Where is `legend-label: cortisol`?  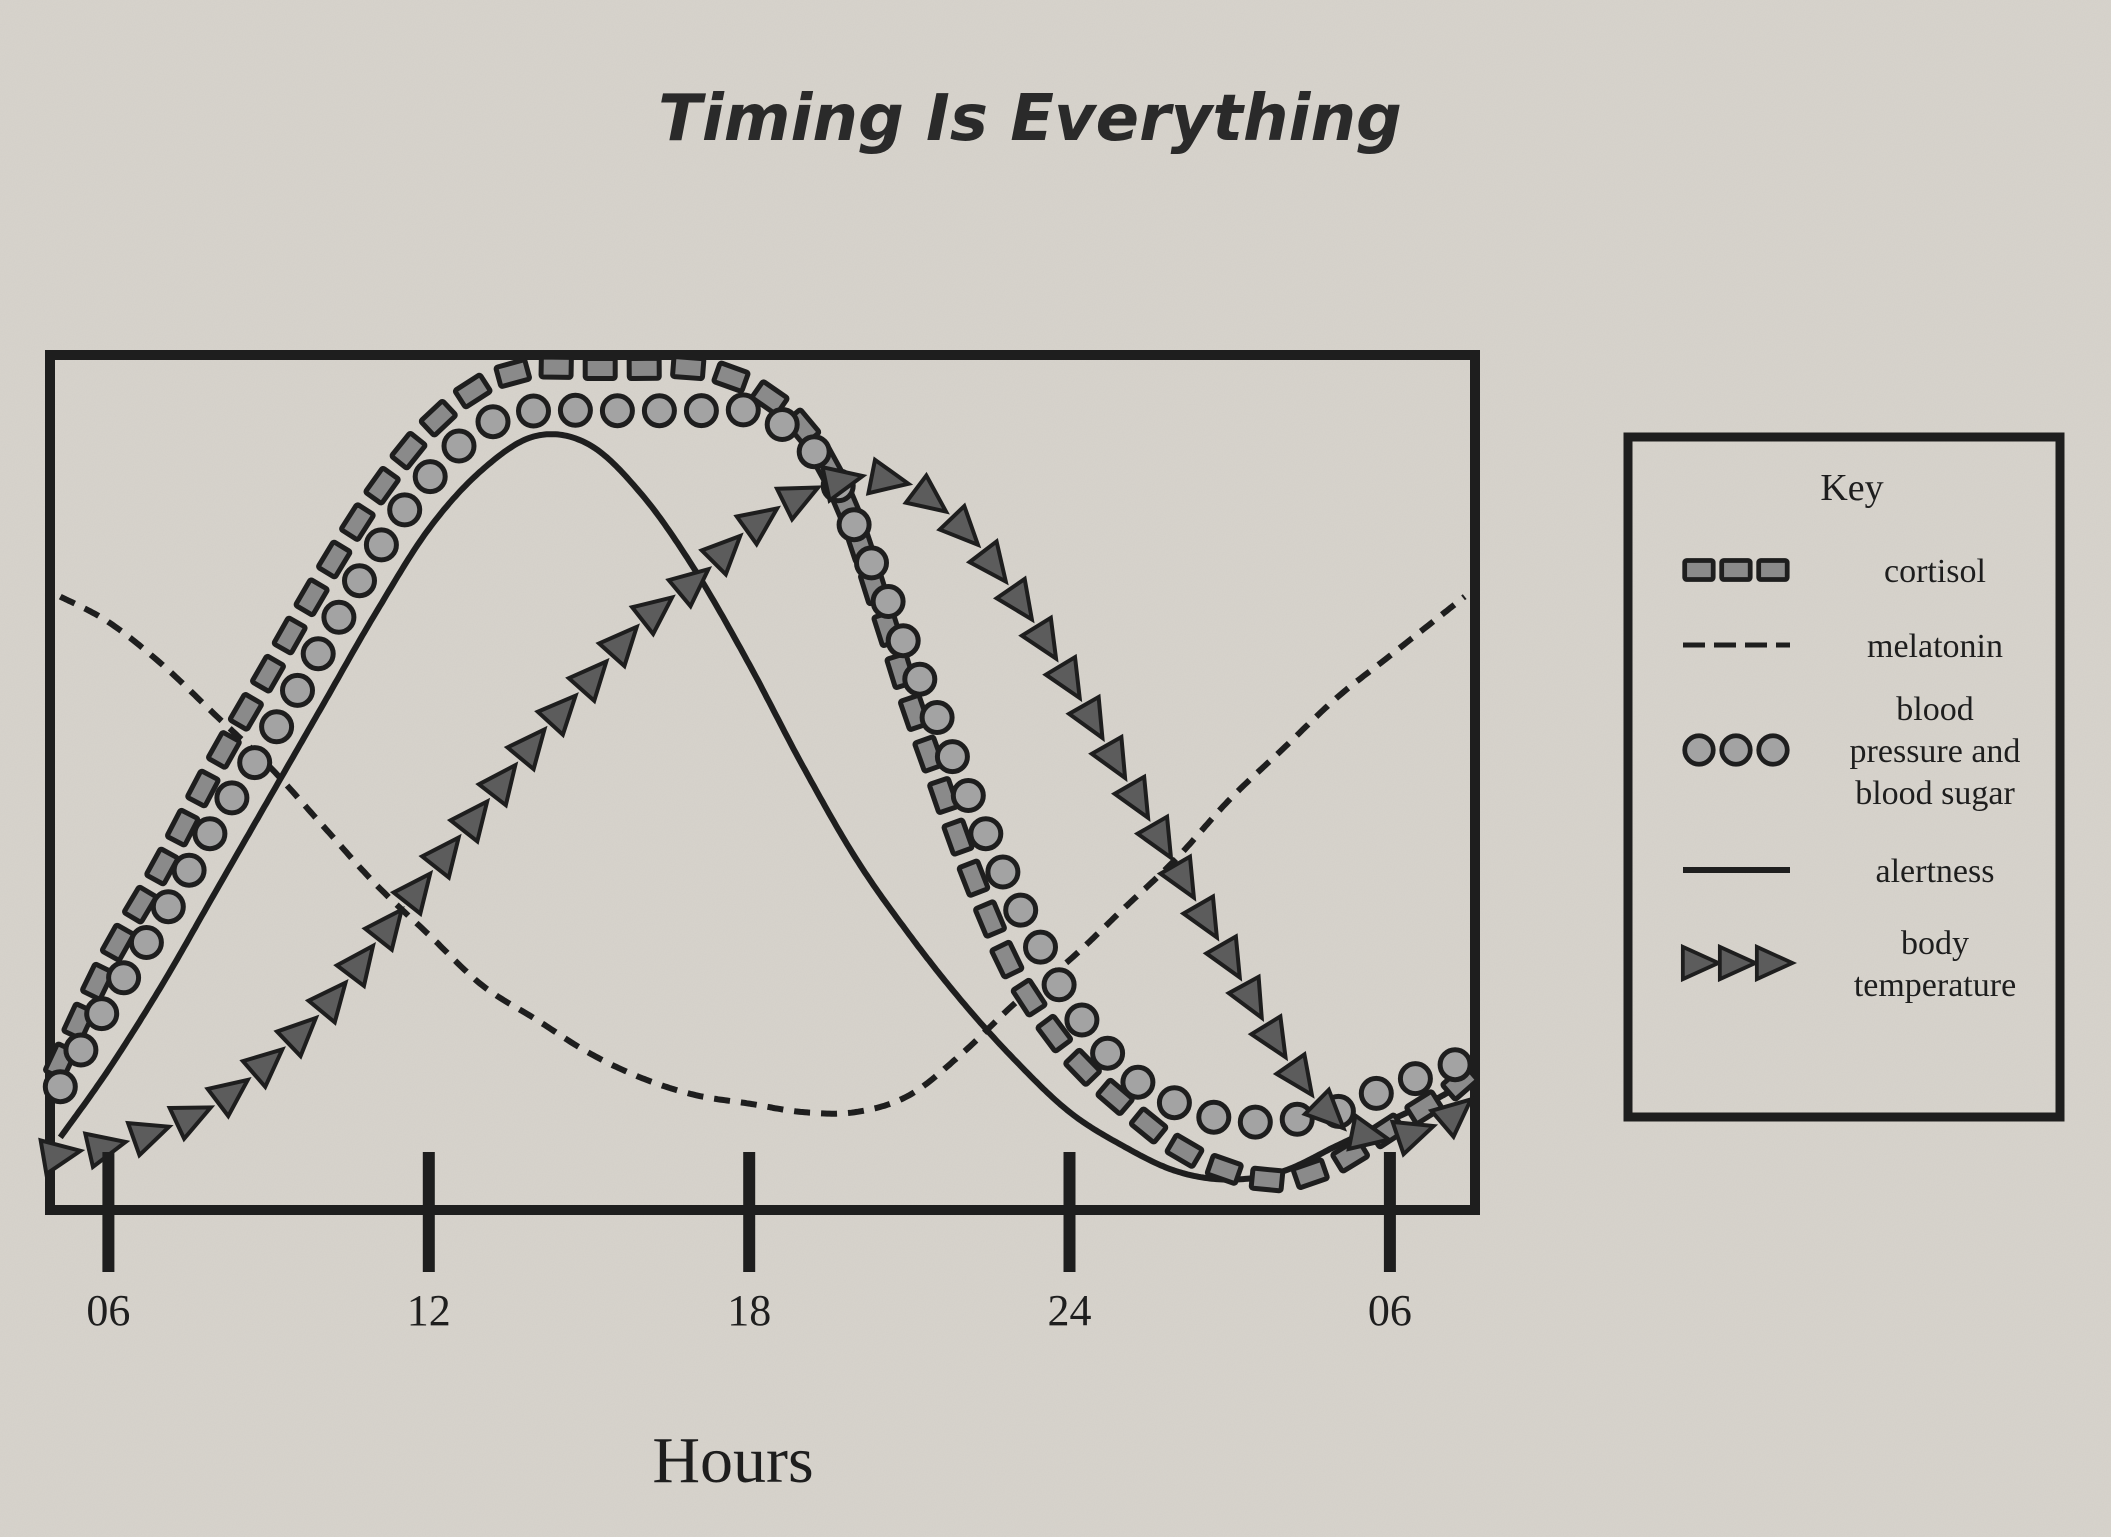
legend-label: cortisol is located at coordinates (1935, 571).